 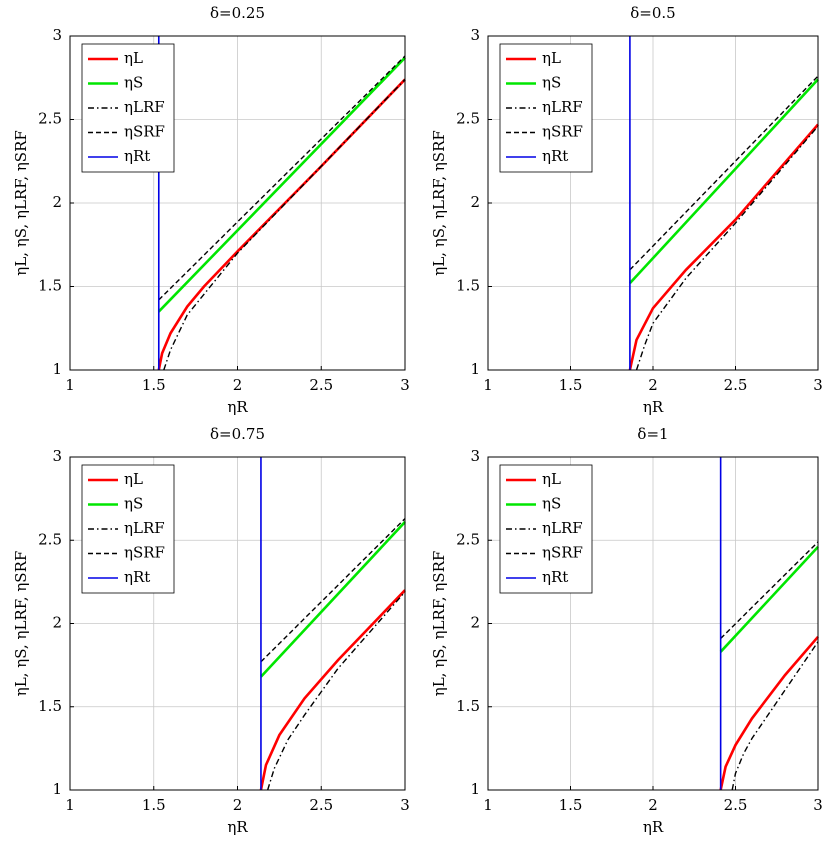 What do you see at coordinates (652, 434) in the screenshot?
I see `subplot-title: δ=1` at bounding box center [652, 434].